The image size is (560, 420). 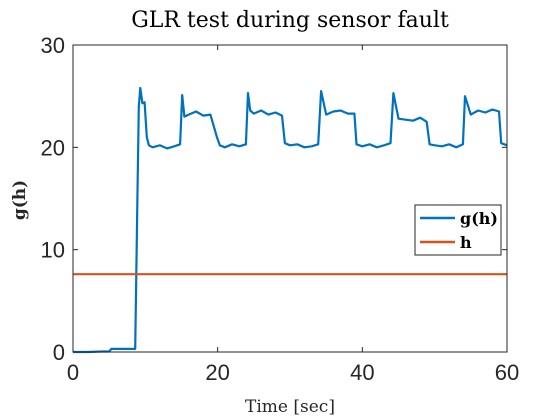 What do you see at coordinates (53, 147) in the screenshot?
I see `y-tick-label: 20` at bounding box center [53, 147].